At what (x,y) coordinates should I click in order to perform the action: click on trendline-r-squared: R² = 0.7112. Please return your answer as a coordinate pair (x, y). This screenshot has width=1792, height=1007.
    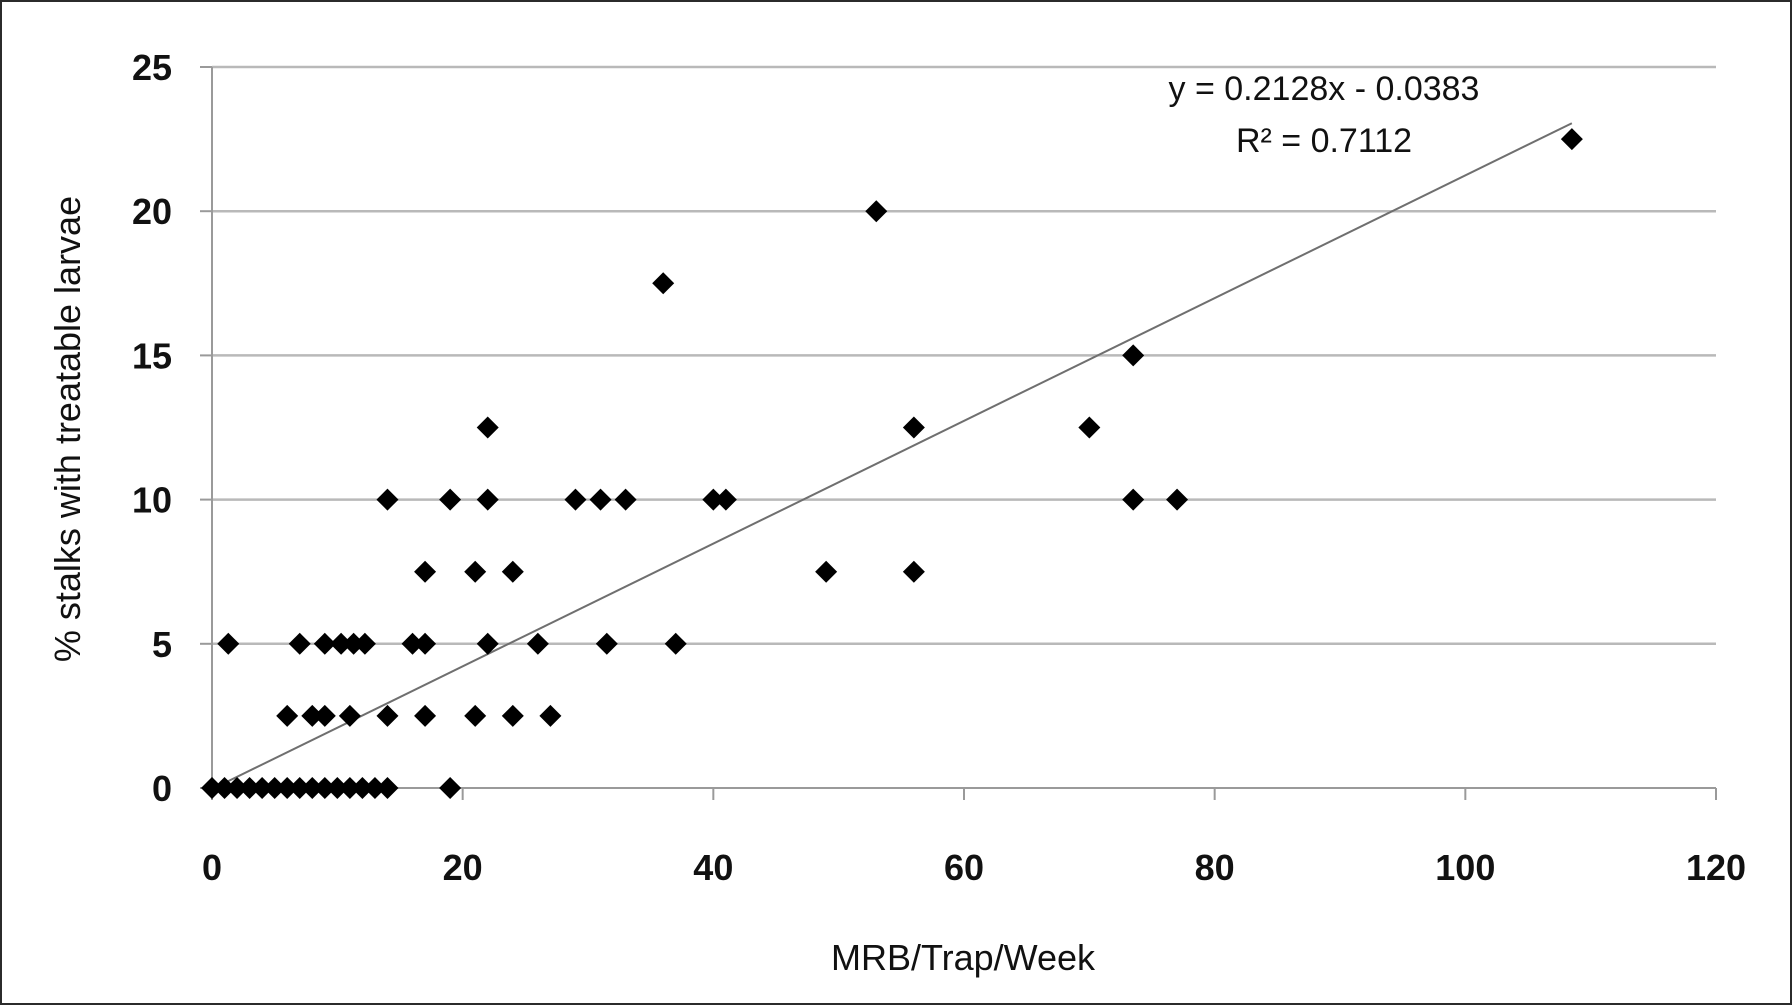
    Looking at the image, I should click on (1324, 141).